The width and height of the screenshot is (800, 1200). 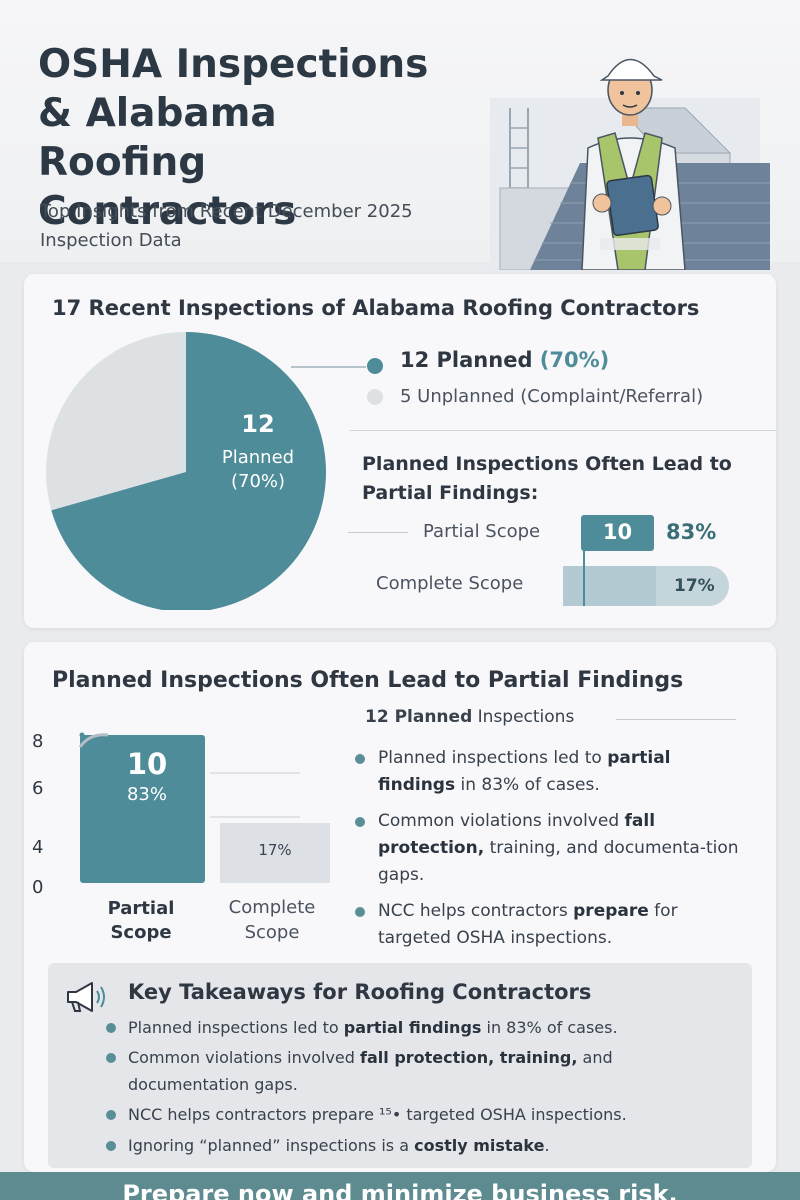 I want to click on footer-banner: Prepare now and minimize business risk., so click(x=400, y=1186).